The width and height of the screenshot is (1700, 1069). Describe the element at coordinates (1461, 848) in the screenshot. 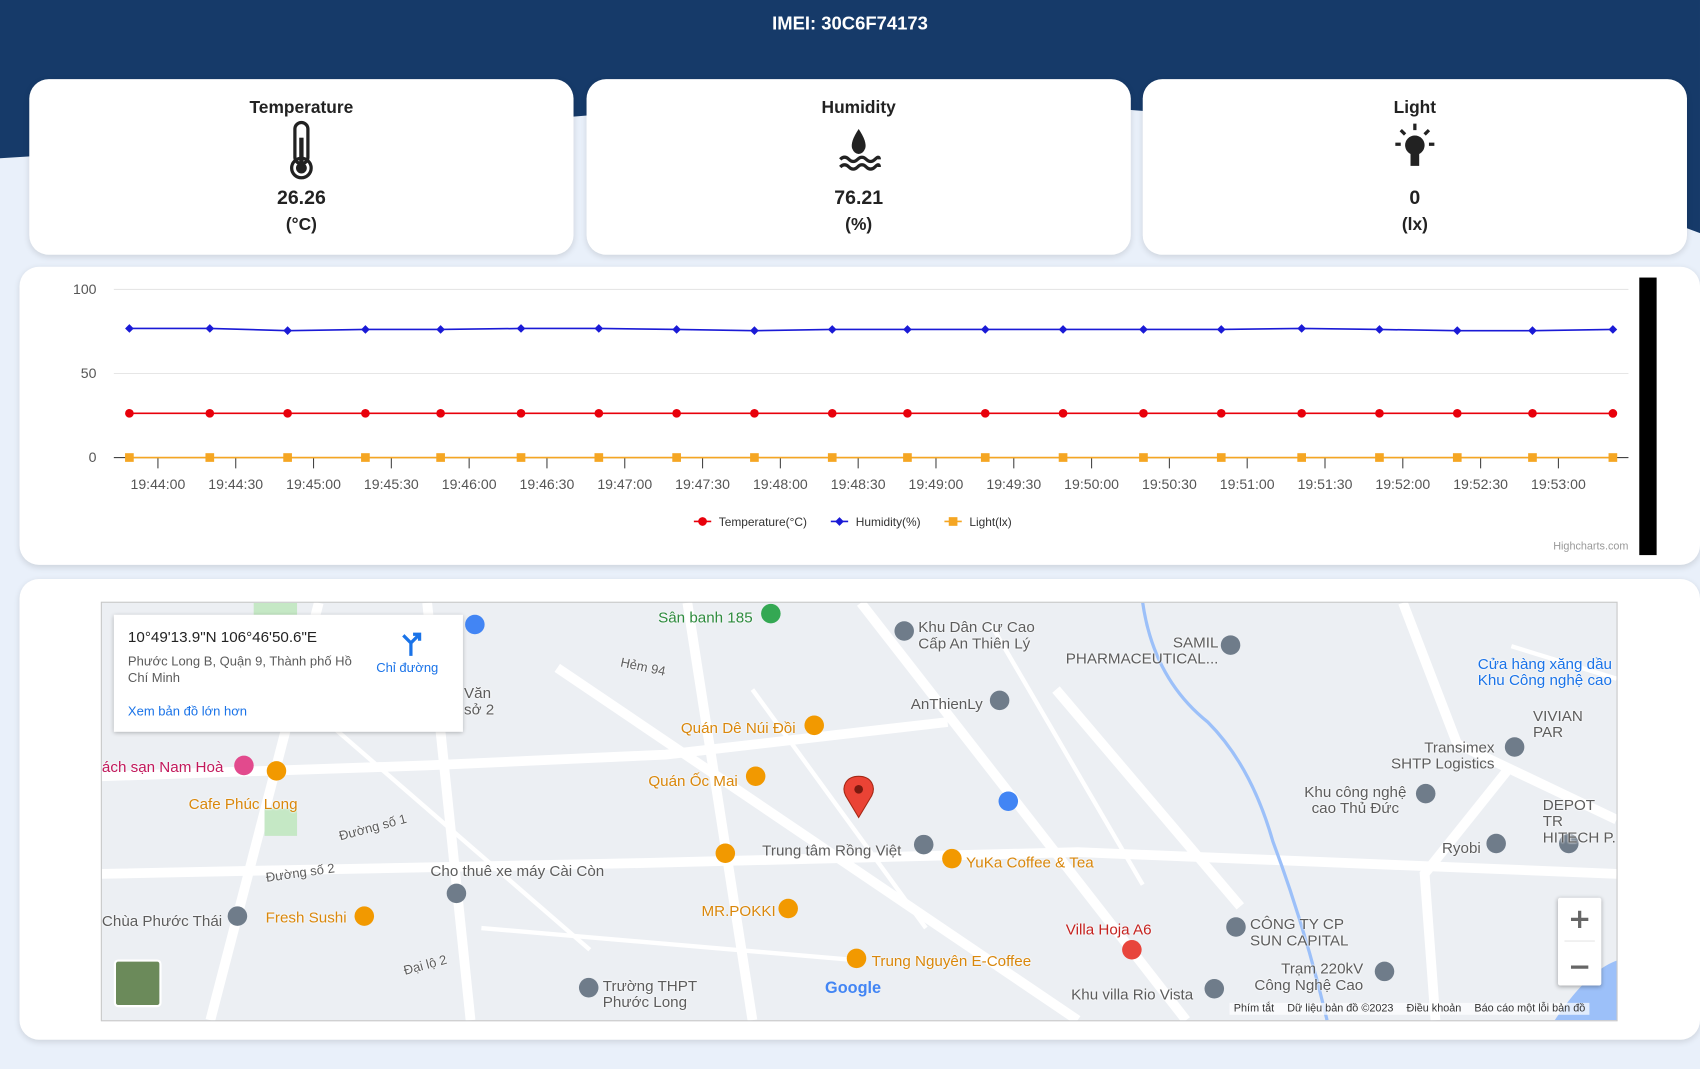

I see `map-label: Ryobi` at that location.